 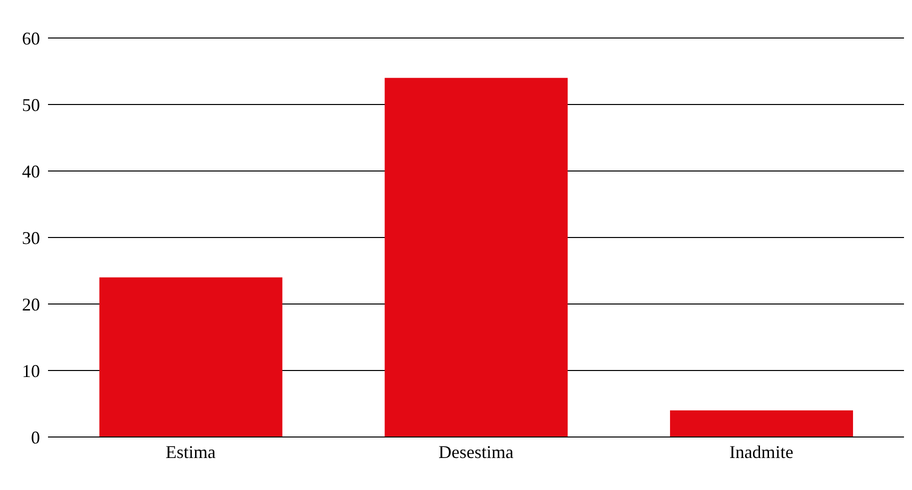 What do you see at coordinates (31, 171) in the screenshot?
I see `y-tick-label: 40` at bounding box center [31, 171].